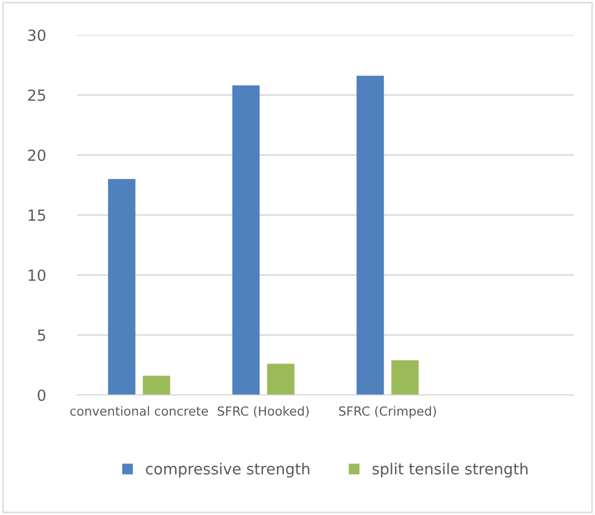 Image resolution: width=595 pixels, height=515 pixels. I want to click on y-tick-label: 20, so click(37, 155).